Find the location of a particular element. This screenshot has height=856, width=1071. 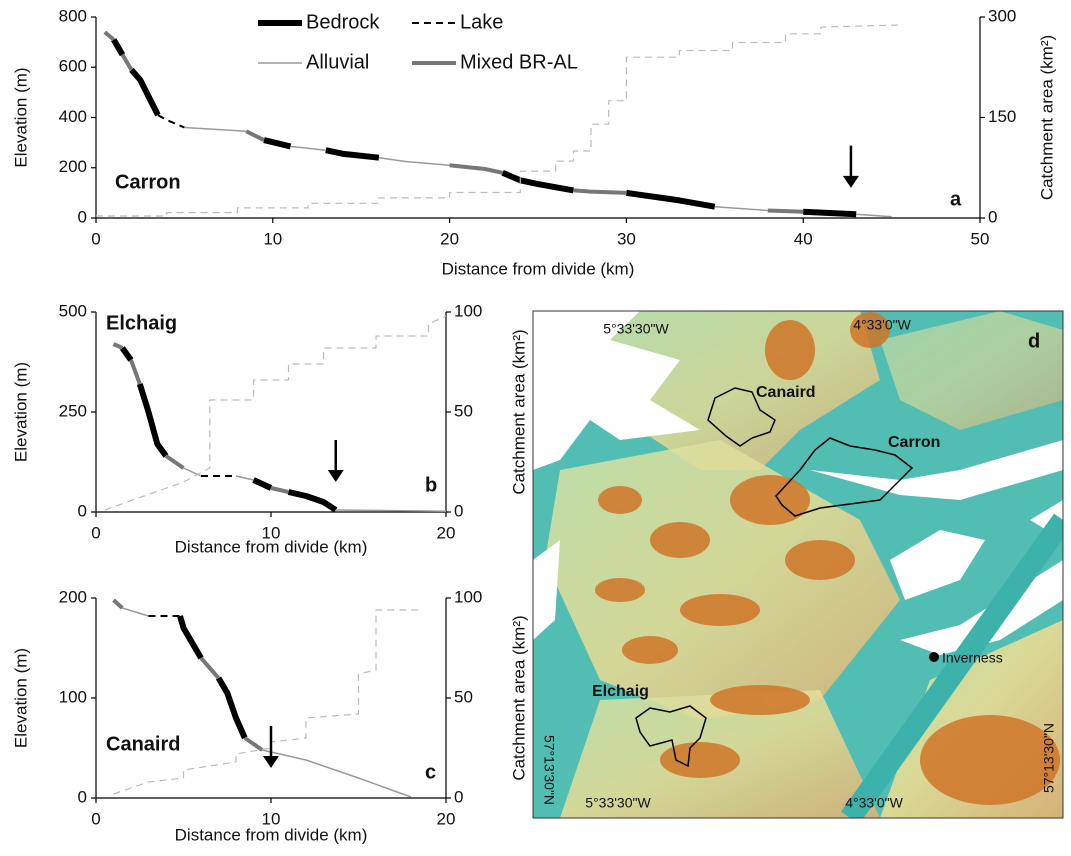

x-tick-label: 40 is located at coordinates (803, 238).